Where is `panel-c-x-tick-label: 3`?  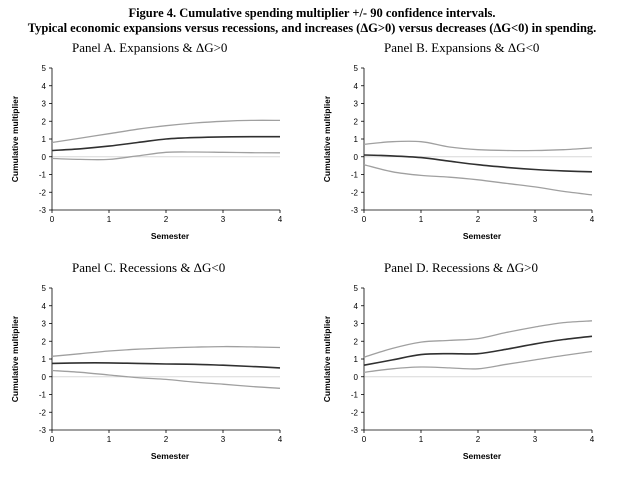 panel-c-x-tick-label: 3 is located at coordinates (223, 439).